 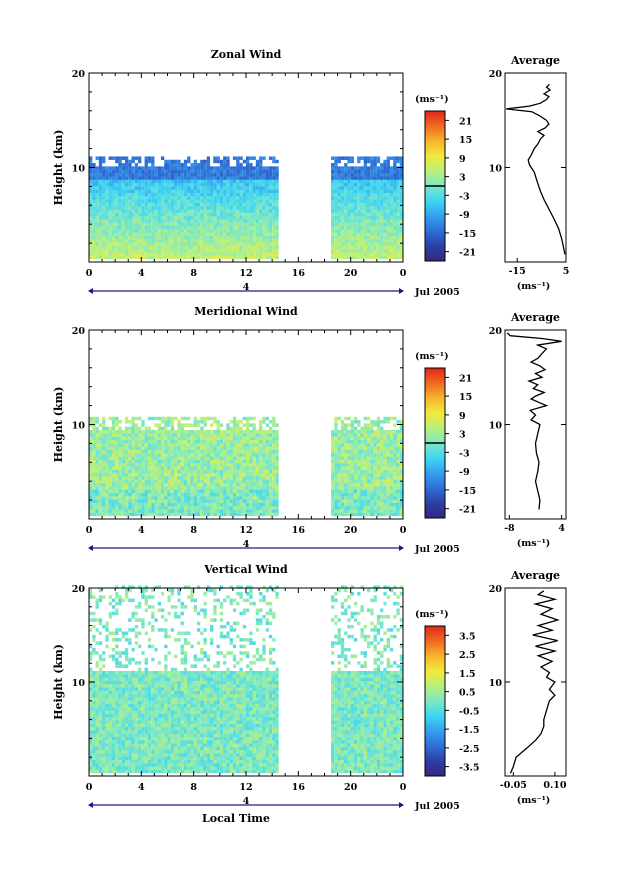 I want to click on x-tick-label: 4, so click(x=141, y=530).